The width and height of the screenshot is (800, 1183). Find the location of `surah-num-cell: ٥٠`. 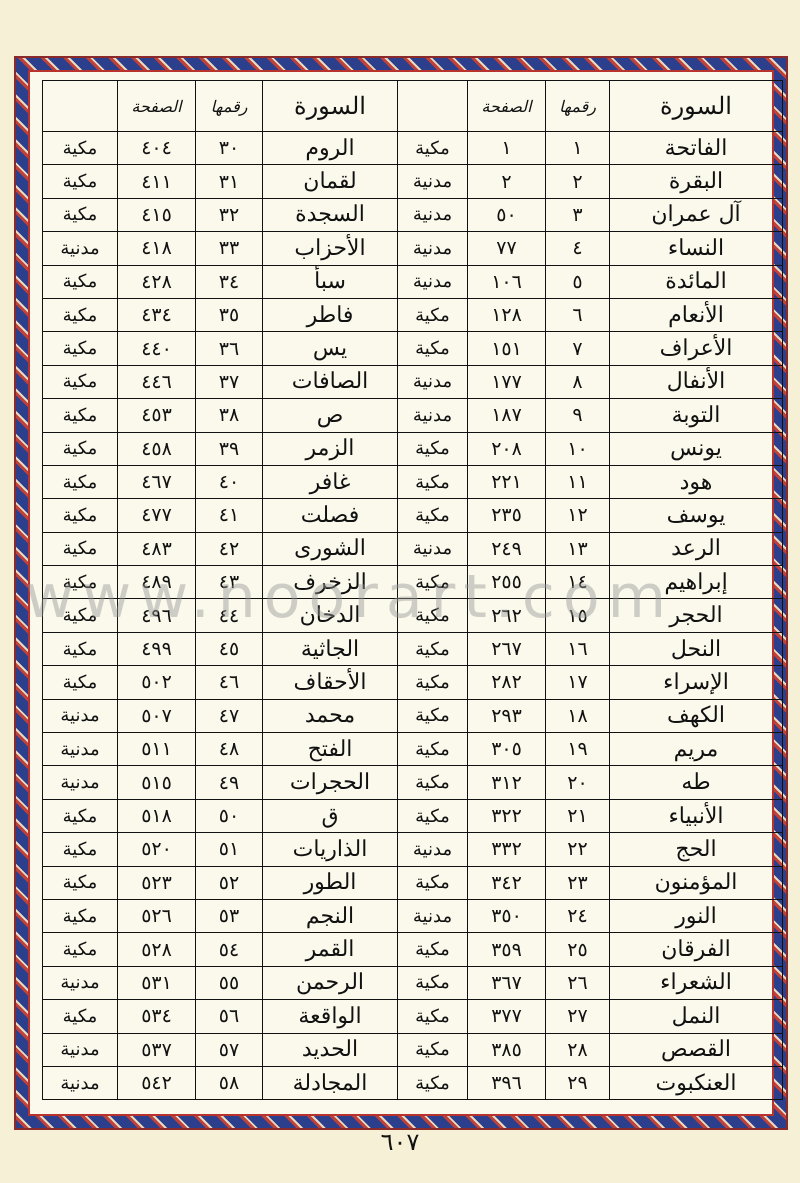

surah-num-cell: ٥٠ is located at coordinates (229, 816).